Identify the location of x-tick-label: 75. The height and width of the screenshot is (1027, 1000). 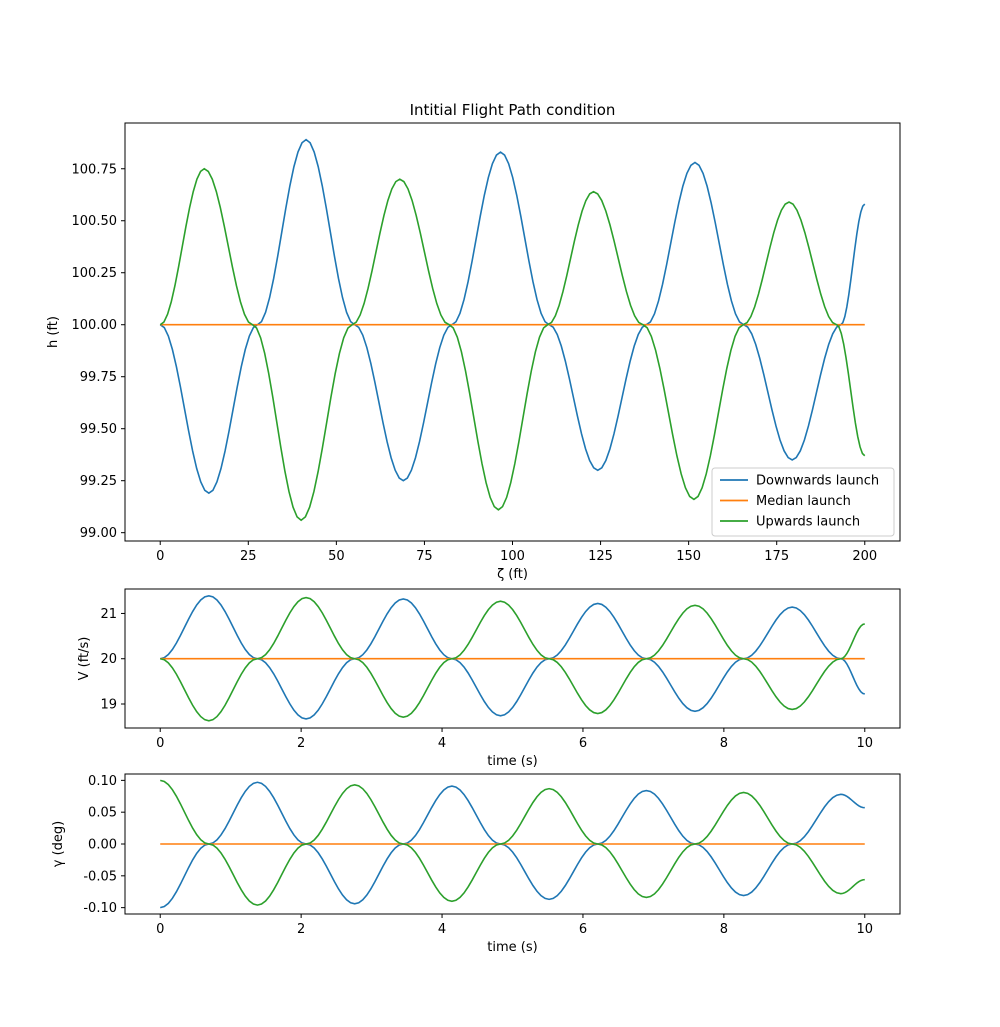
(424, 556).